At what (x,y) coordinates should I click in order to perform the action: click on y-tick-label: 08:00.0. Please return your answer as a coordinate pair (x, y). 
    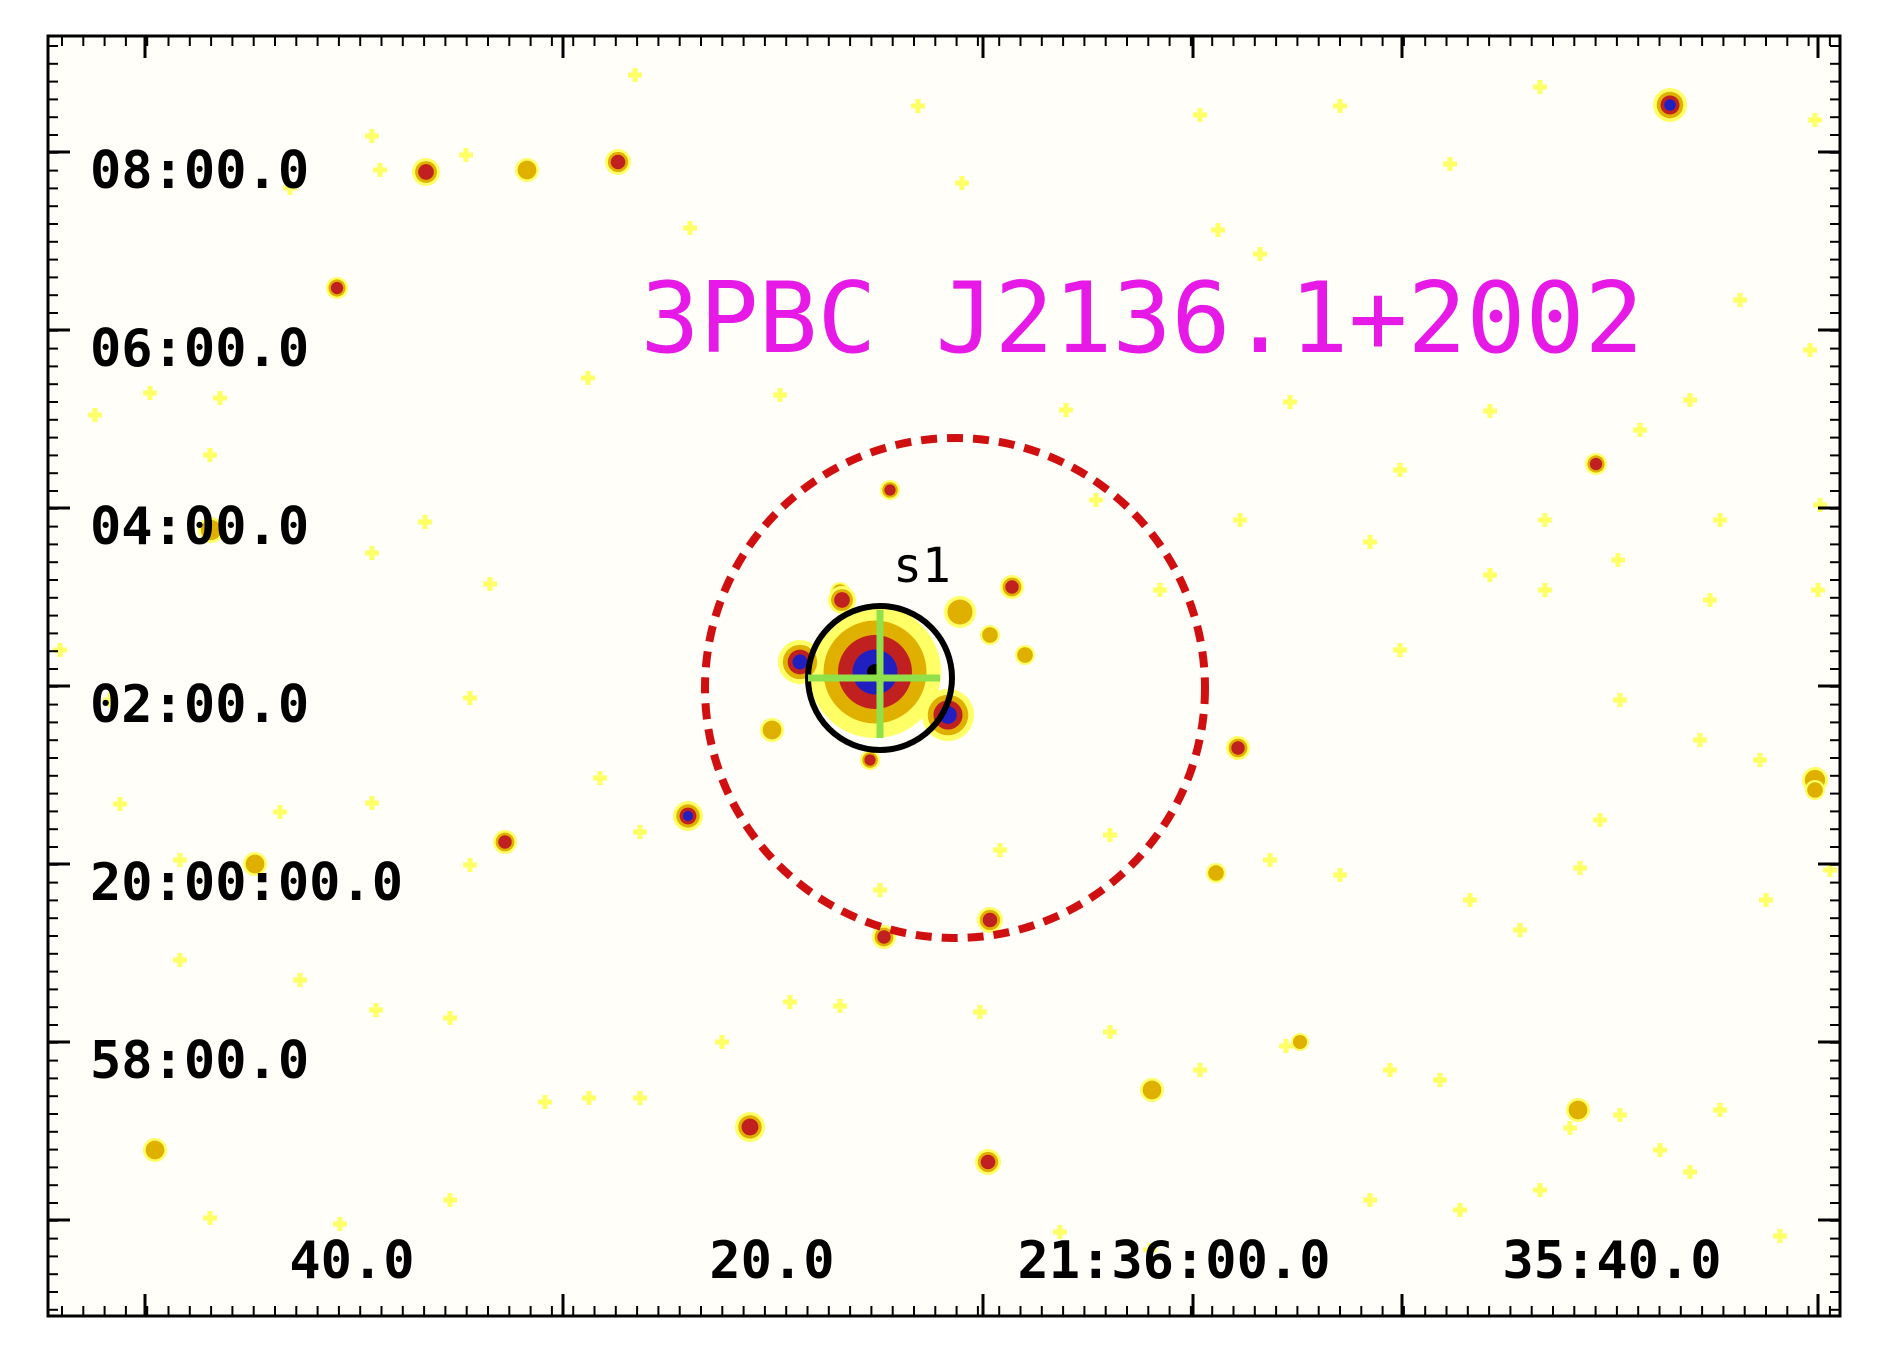
    Looking at the image, I should click on (199, 171).